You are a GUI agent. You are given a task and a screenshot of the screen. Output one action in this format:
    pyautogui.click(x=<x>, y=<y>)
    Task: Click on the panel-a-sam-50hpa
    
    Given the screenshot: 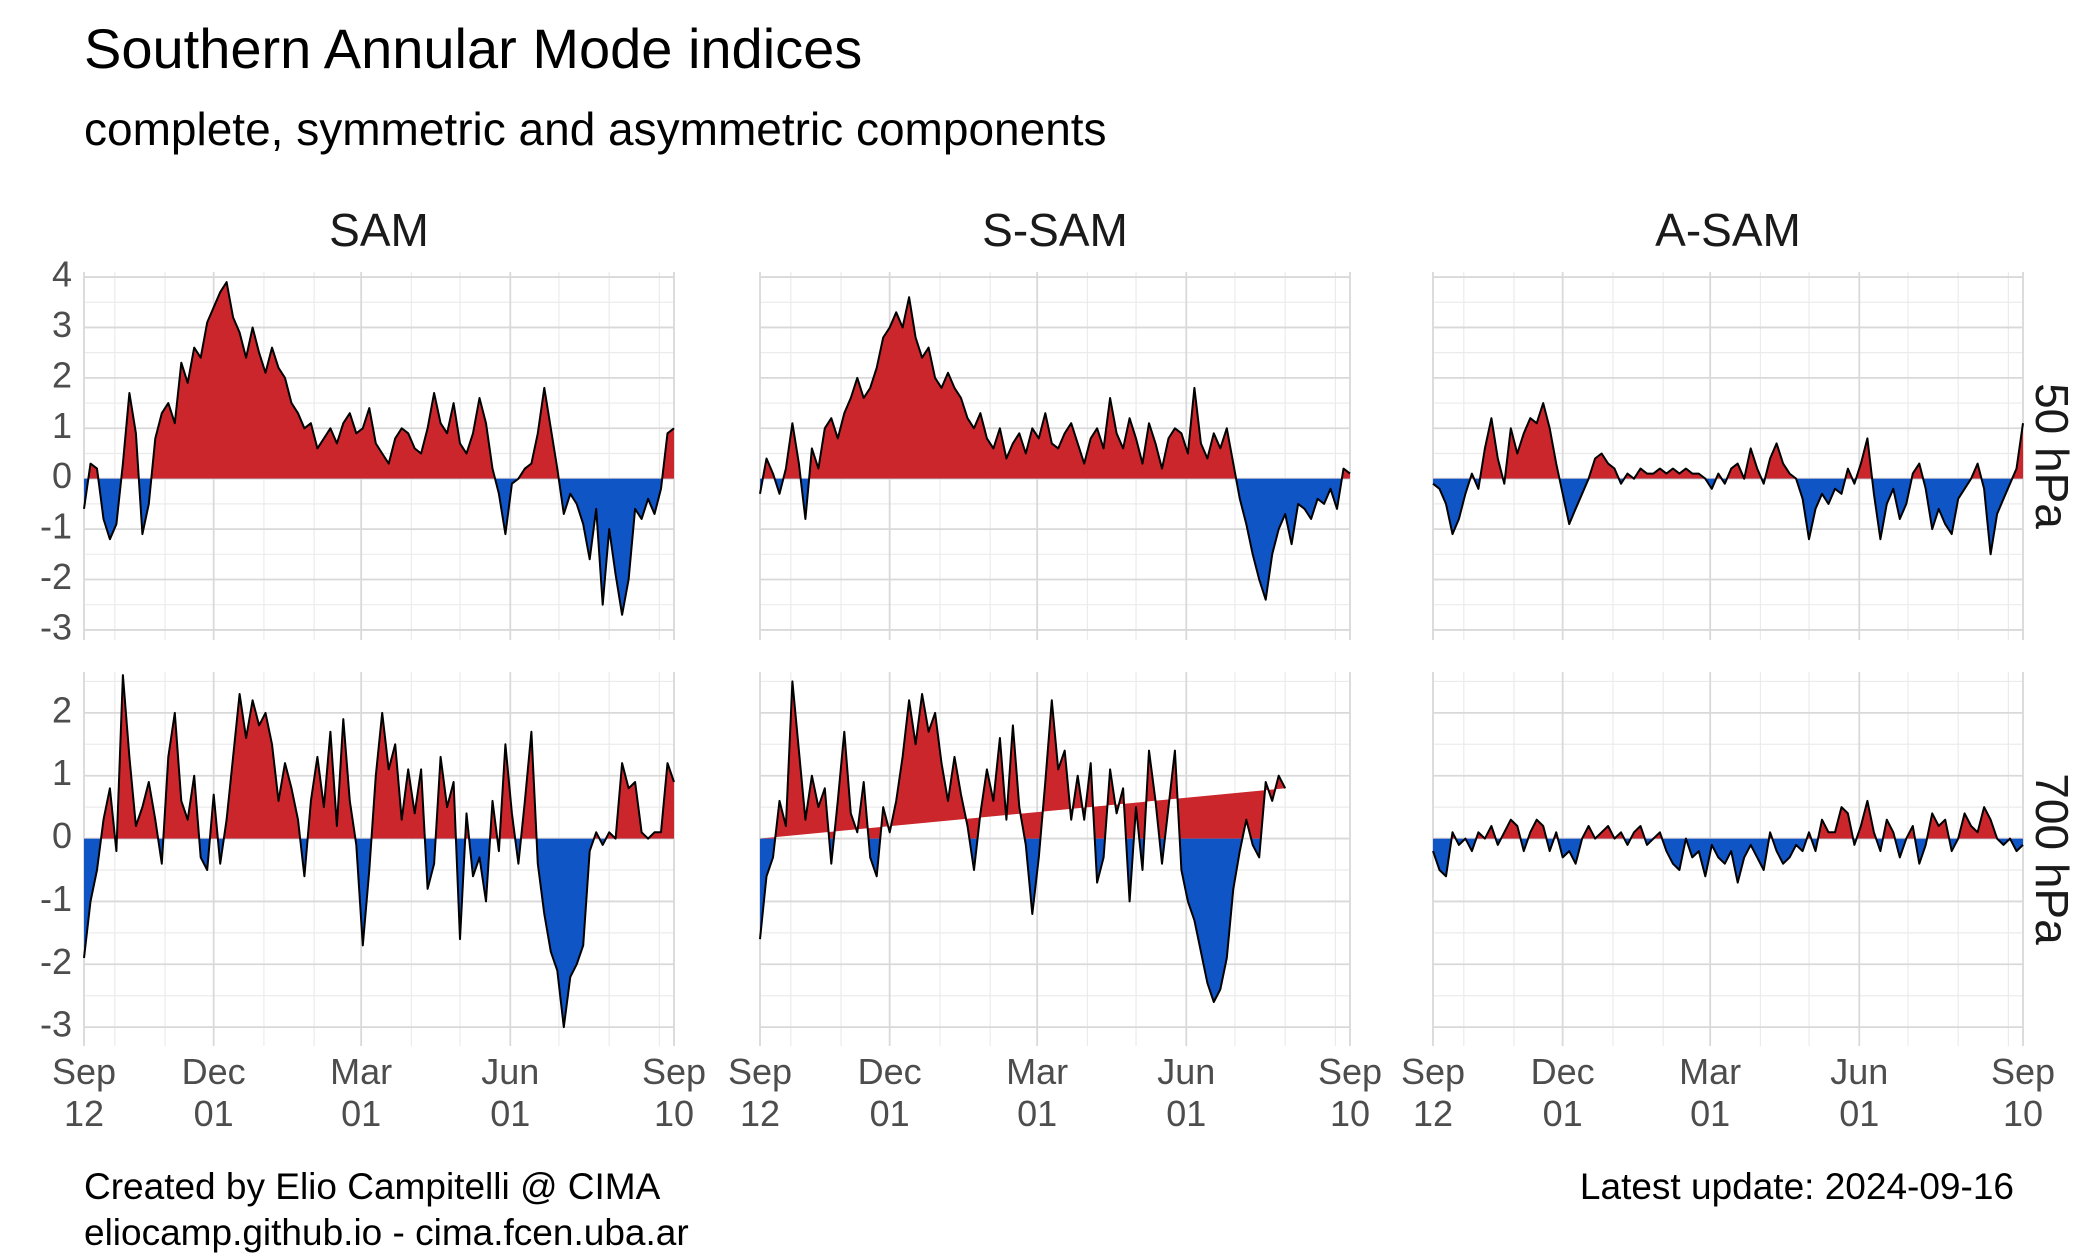 What is the action you would take?
    pyautogui.click(x=1728, y=456)
    